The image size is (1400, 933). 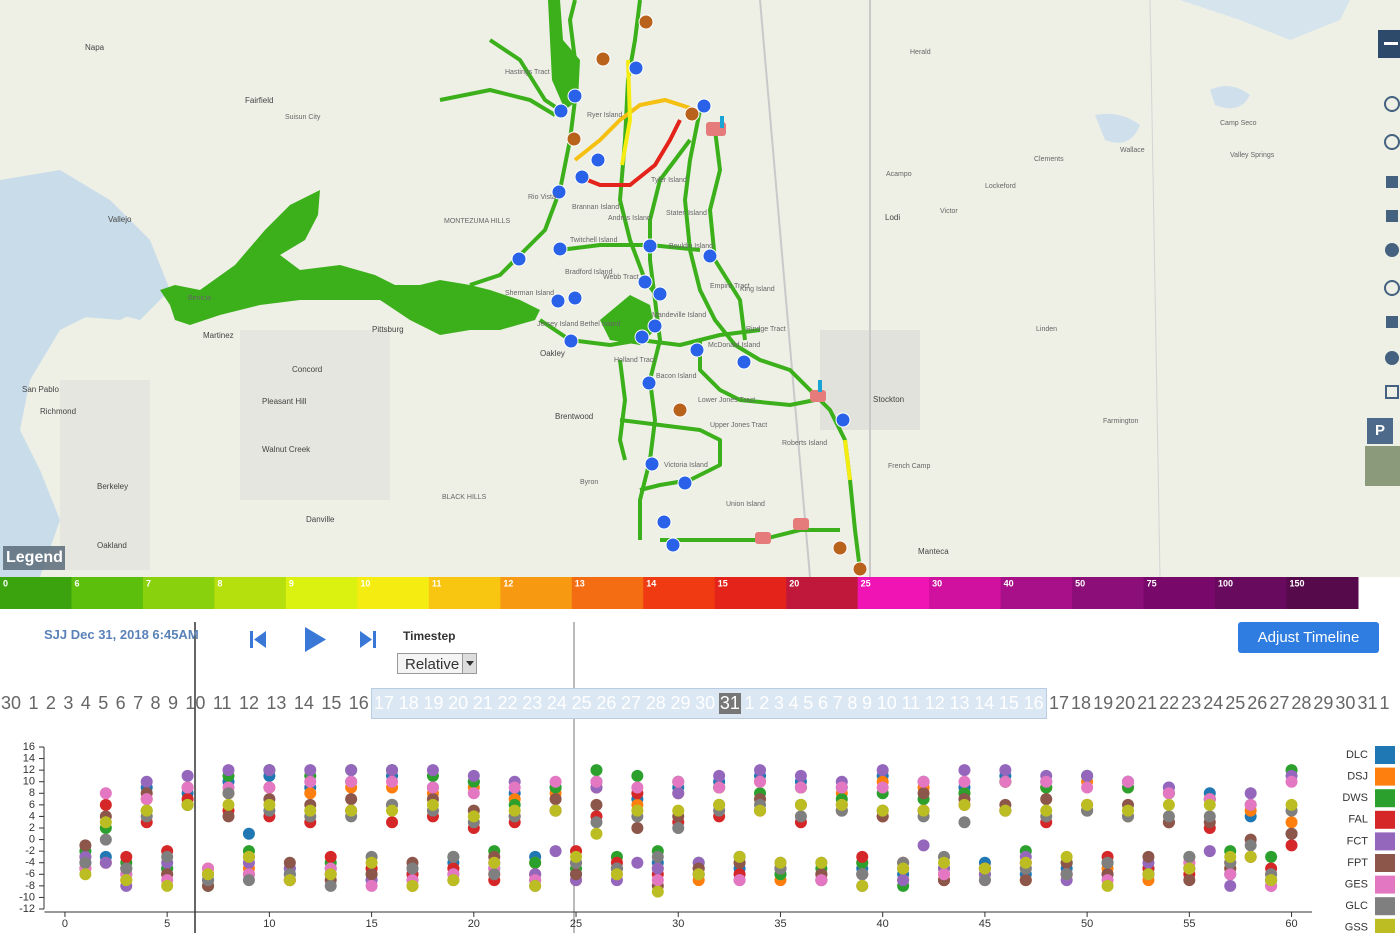 What do you see at coordinates (532, 703) in the screenshot?
I see `timeline-day: 23` at bounding box center [532, 703].